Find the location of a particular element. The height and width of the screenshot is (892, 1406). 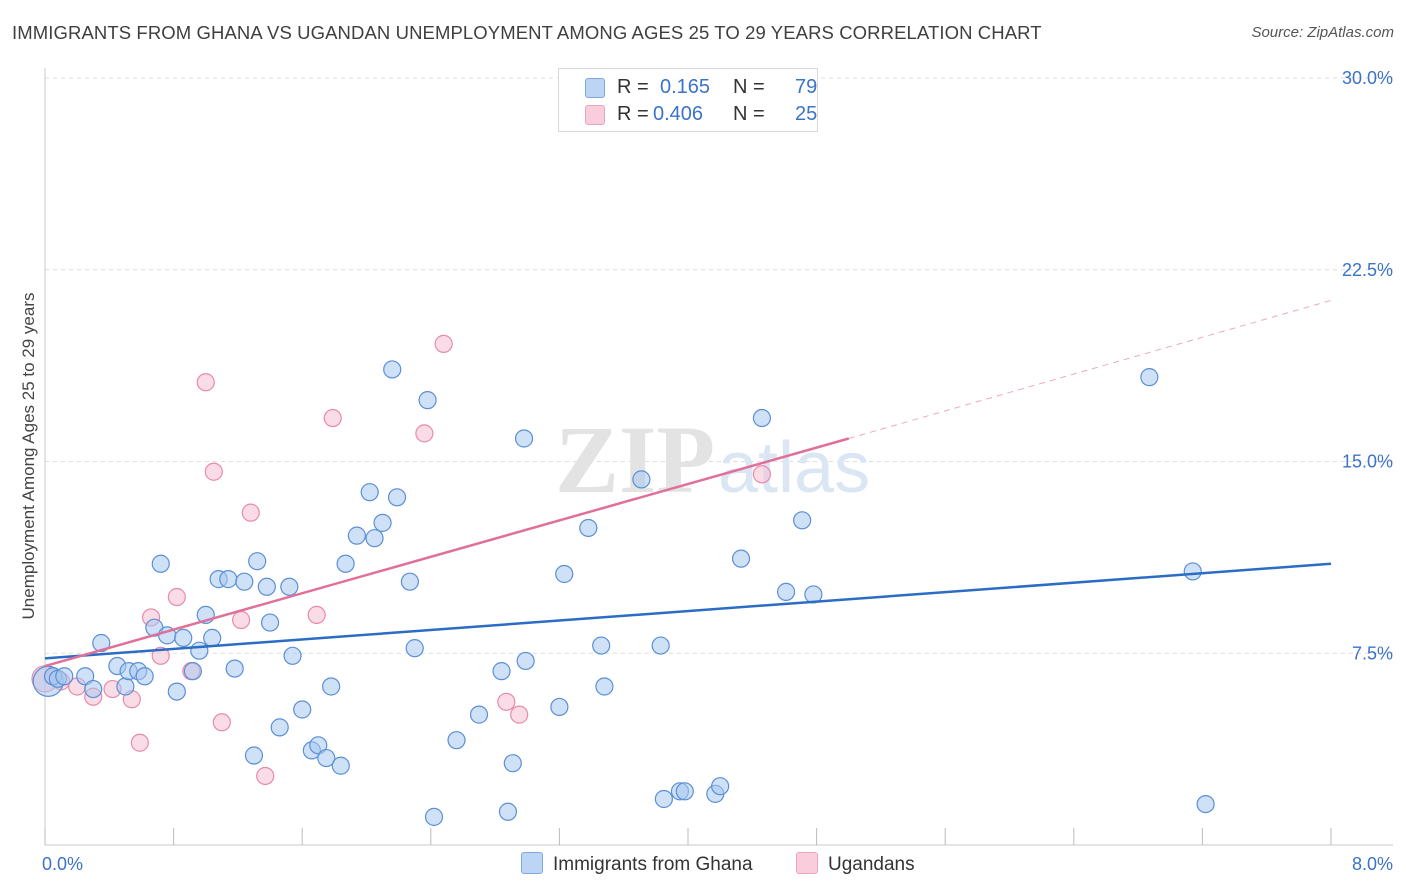

y-tick-label: 15.0% is located at coordinates (1367, 462).